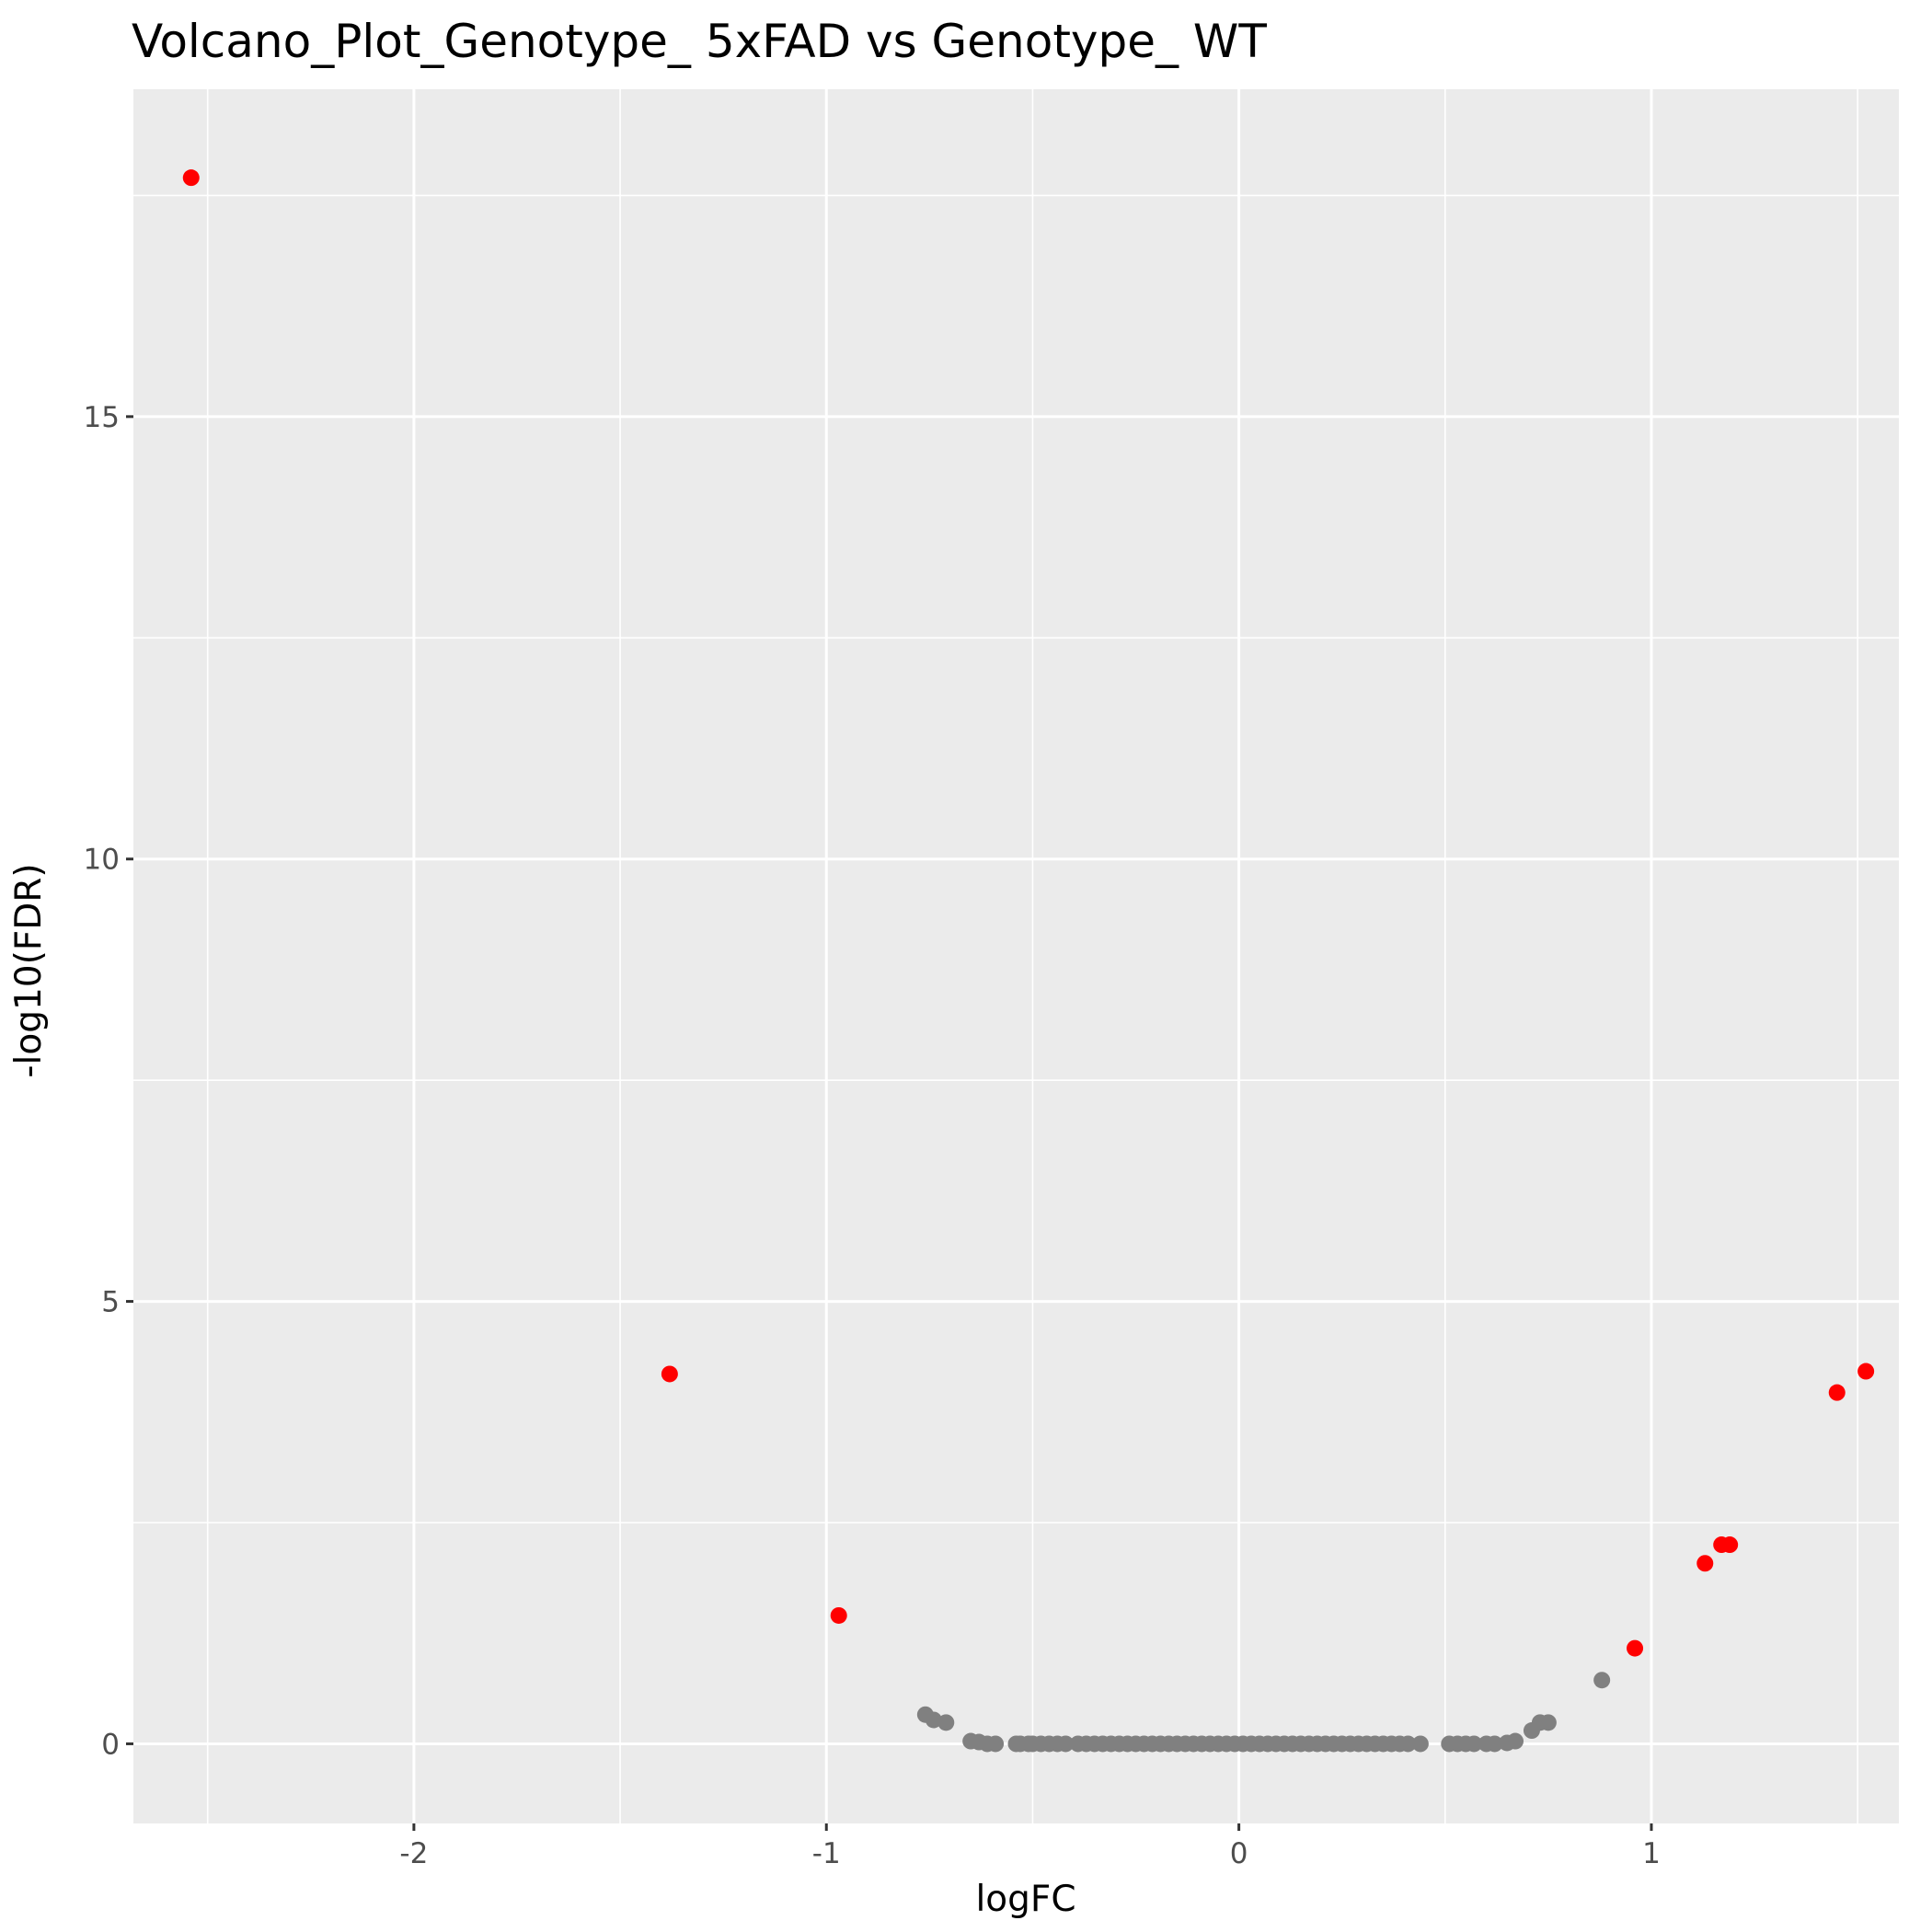 The width and height of the screenshot is (1932, 1932). What do you see at coordinates (108, 1081) in the screenshot?
I see `y-axis-ticks: 0 5 10 15` at bounding box center [108, 1081].